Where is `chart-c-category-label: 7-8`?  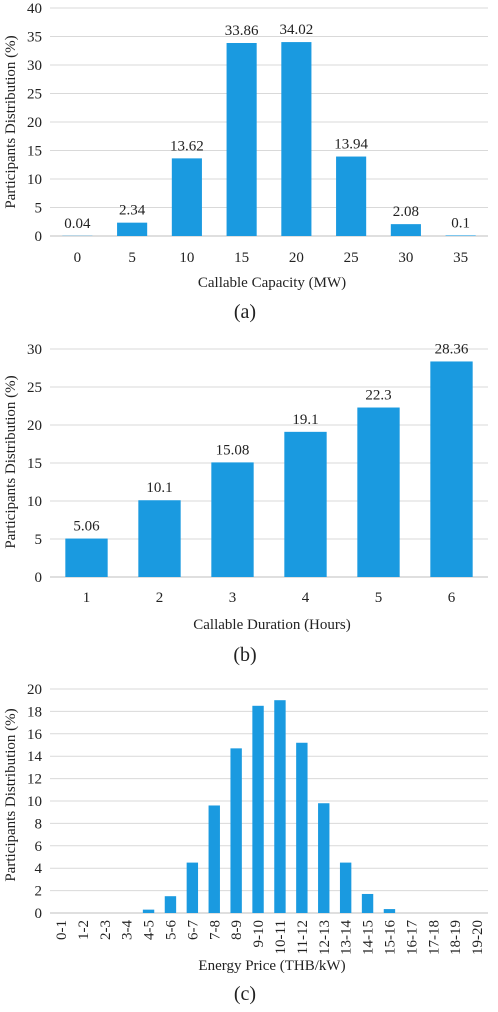
chart-c-category-label: 7-8 is located at coordinates (215, 930).